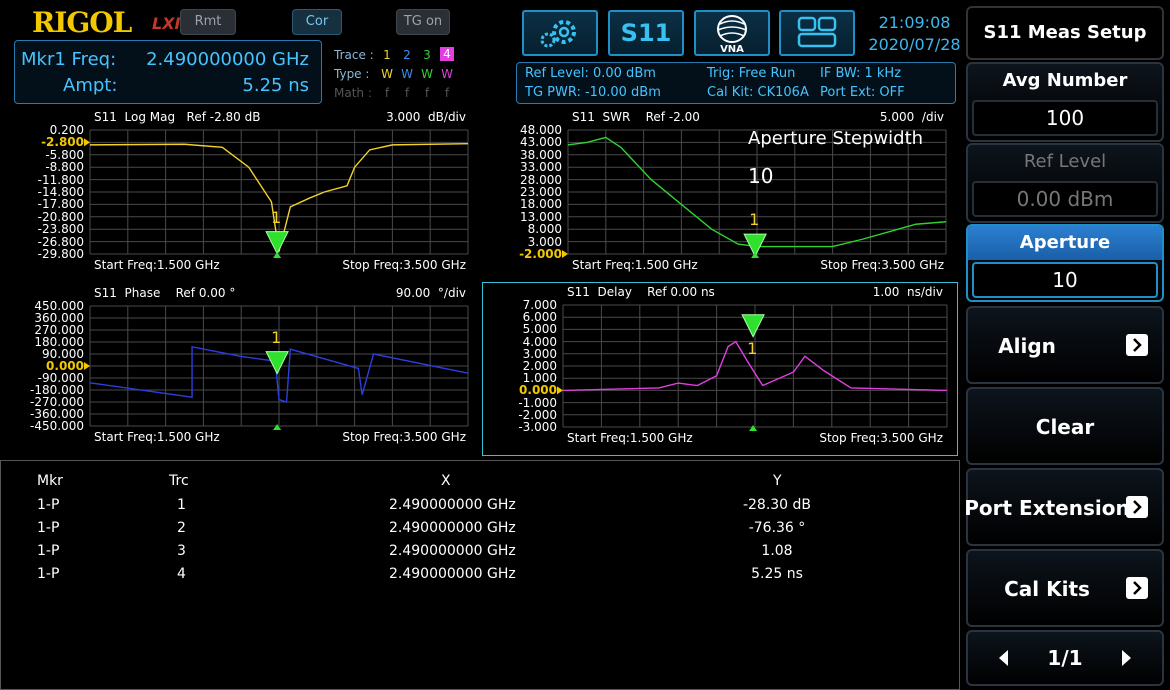  What do you see at coordinates (539, 378) in the screenshot?
I see `y-tick-label: 1.000` at bounding box center [539, 378].